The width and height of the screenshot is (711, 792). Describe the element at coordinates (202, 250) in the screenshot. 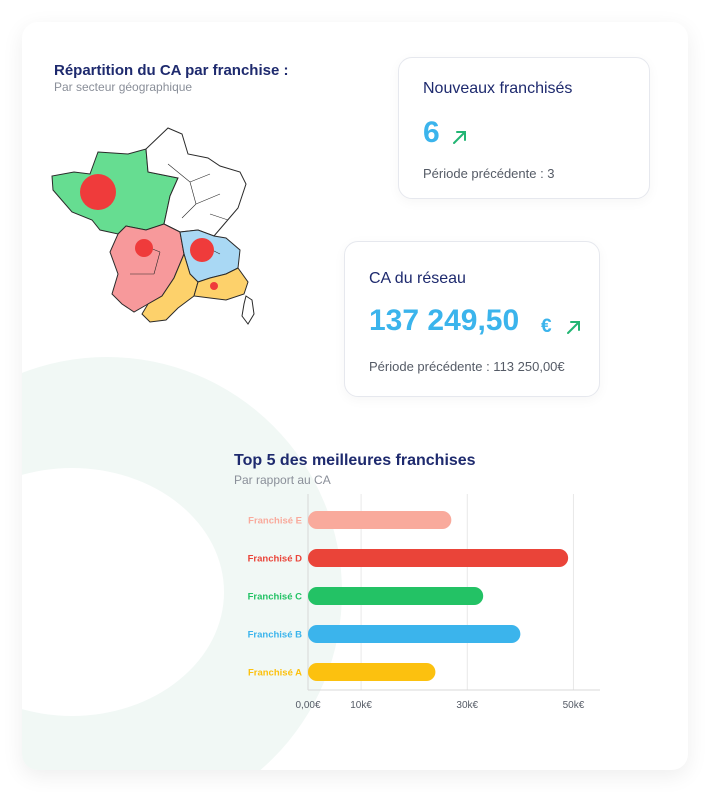

I see `bubble-rhone` at that location.